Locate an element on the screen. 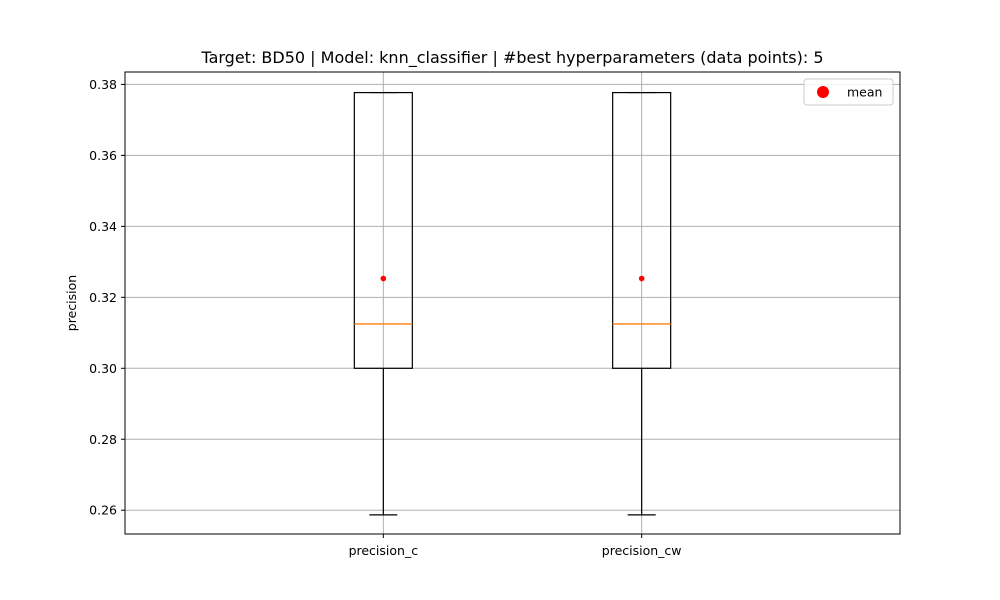 The height and width of the screenshot is (600, 1000). box-precision_cw is located at coordinates (642, 303).